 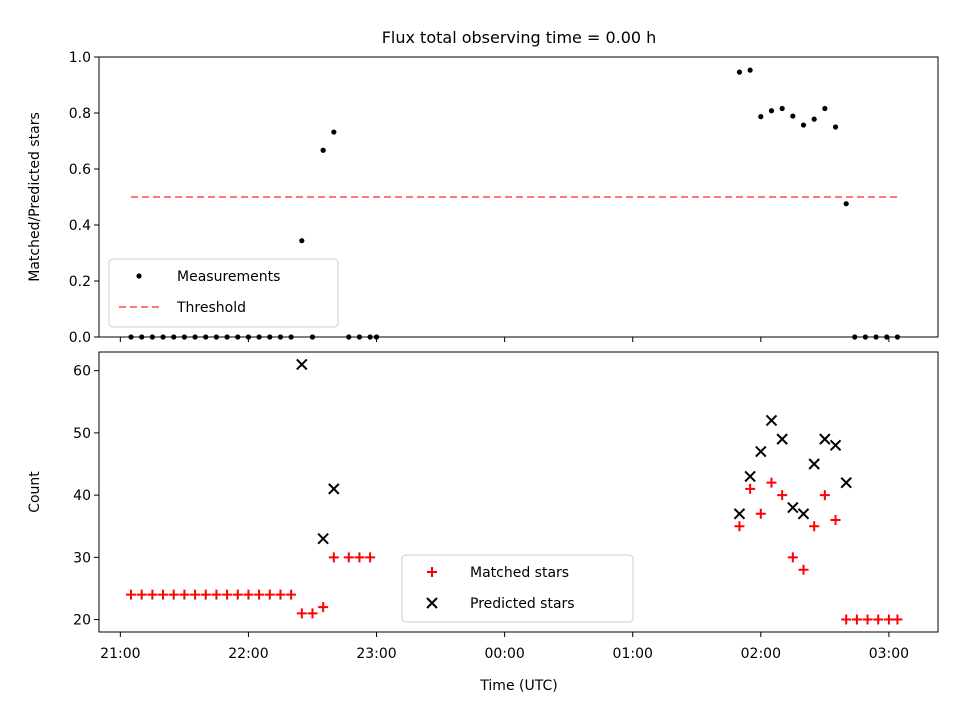 What do you see at coordinates (80, 170) in the screenshot?
I see `y-tick-label: 0.6` at bounding box center [80, 170].